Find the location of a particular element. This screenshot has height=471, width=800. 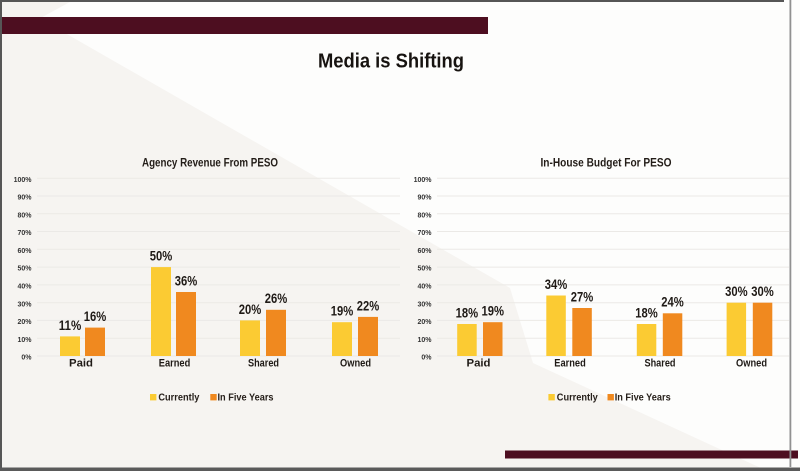

svg-text: In-House Budget For PESO is located at coordinates (606, 163).